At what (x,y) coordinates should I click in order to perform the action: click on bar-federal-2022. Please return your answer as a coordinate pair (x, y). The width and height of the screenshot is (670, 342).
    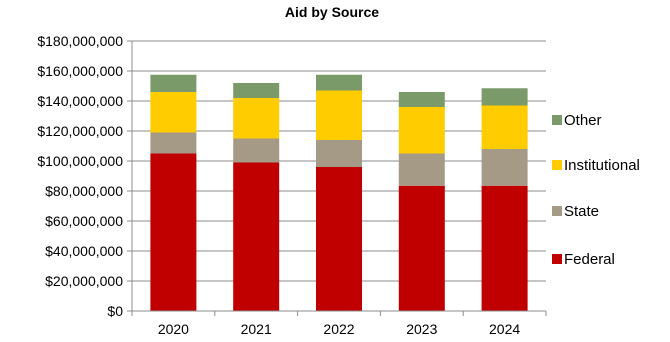
    Looking at the image, I should click on (339, 239).